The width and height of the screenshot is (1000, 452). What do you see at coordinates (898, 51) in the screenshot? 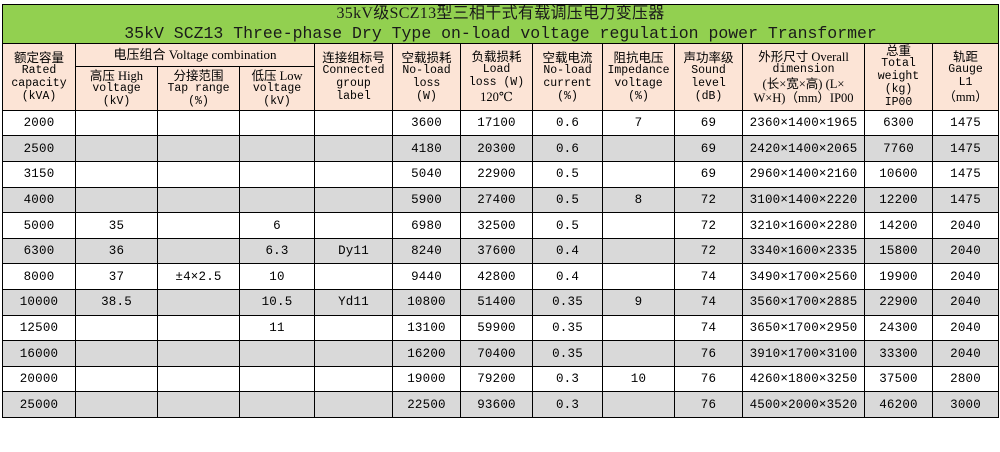
I see `header-total-weight-cn: 总重` at bounding box center [898, 51].